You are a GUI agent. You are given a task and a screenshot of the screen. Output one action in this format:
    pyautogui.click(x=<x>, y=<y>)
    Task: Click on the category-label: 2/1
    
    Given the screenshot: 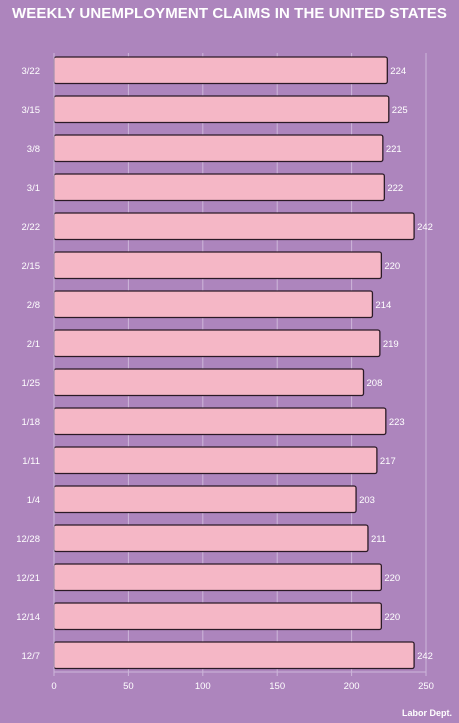 What is the action you would take?
    pyautogui.click(x=33, y=344)
    